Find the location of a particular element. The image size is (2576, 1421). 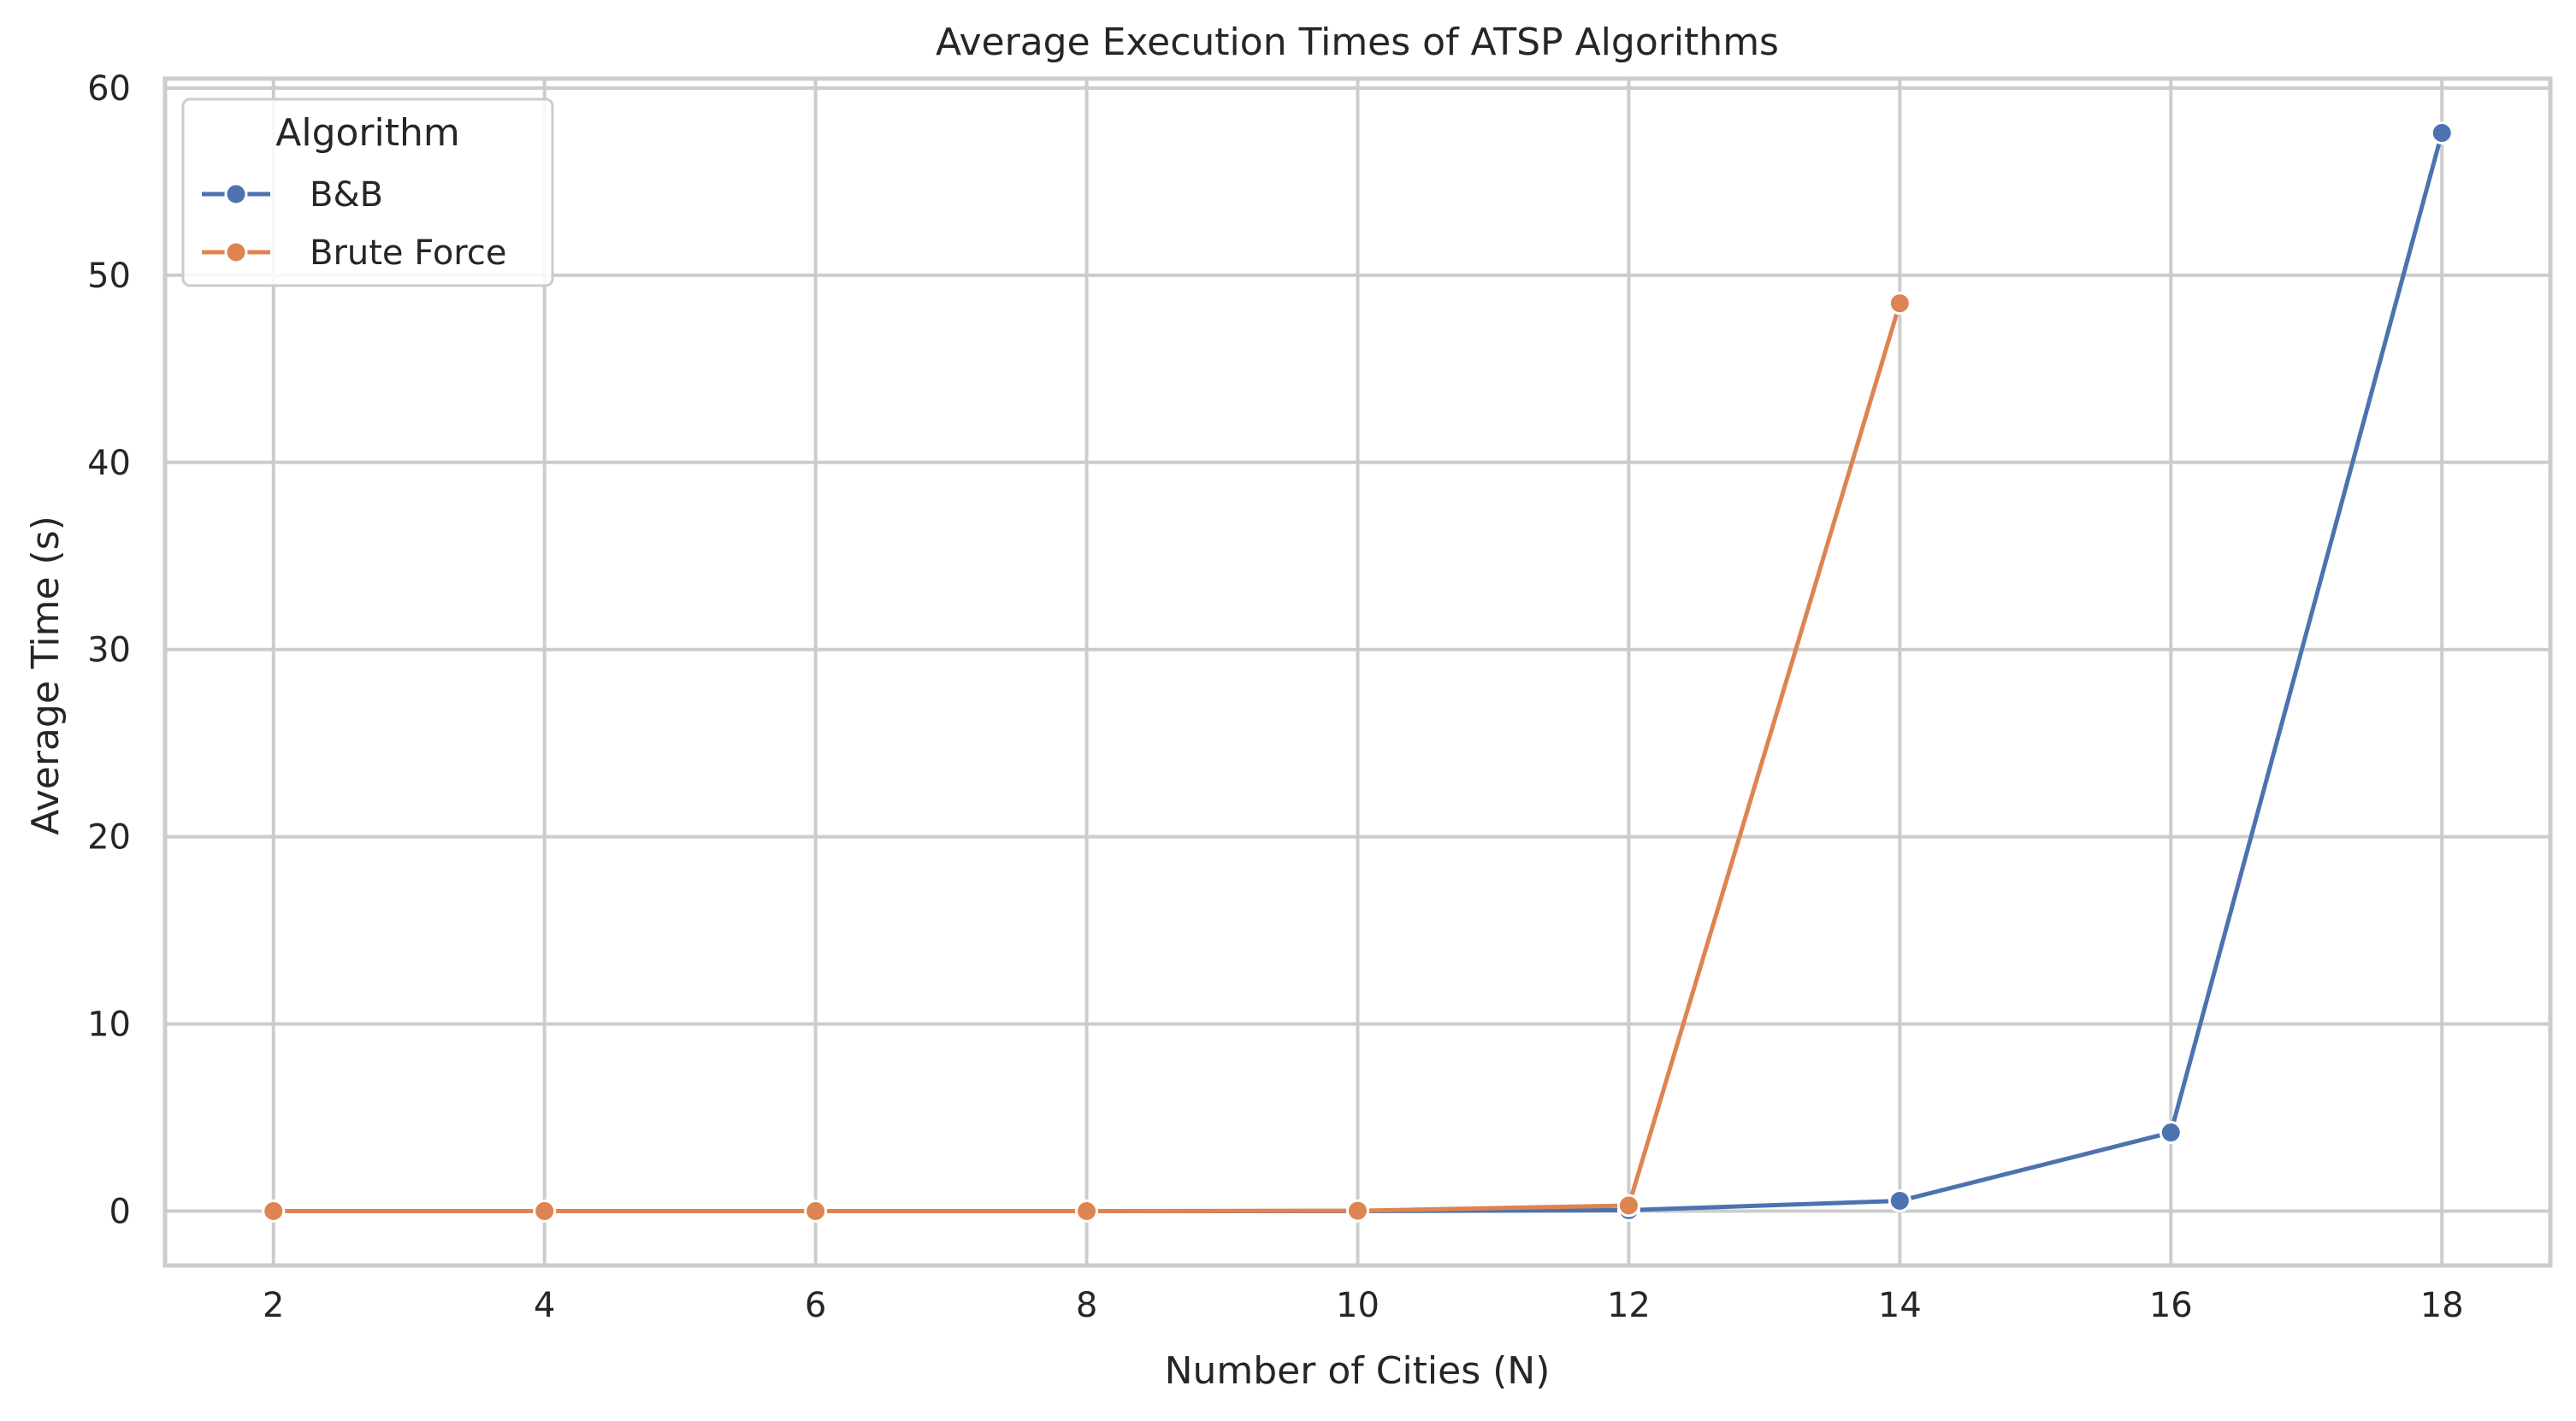

legend-item: B&B is located at coordinates (292, 195).